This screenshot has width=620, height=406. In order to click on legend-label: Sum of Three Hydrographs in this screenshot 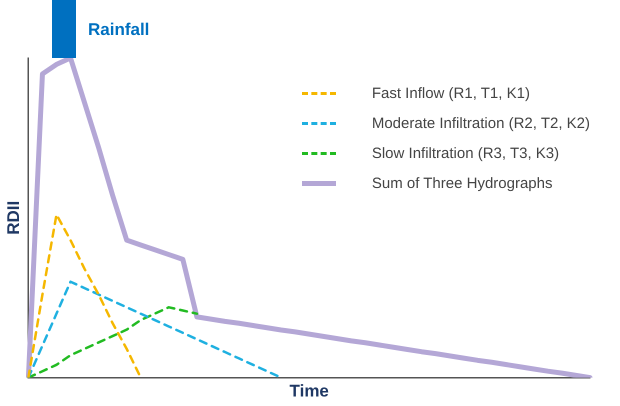, I will do `click(462, 183)`.